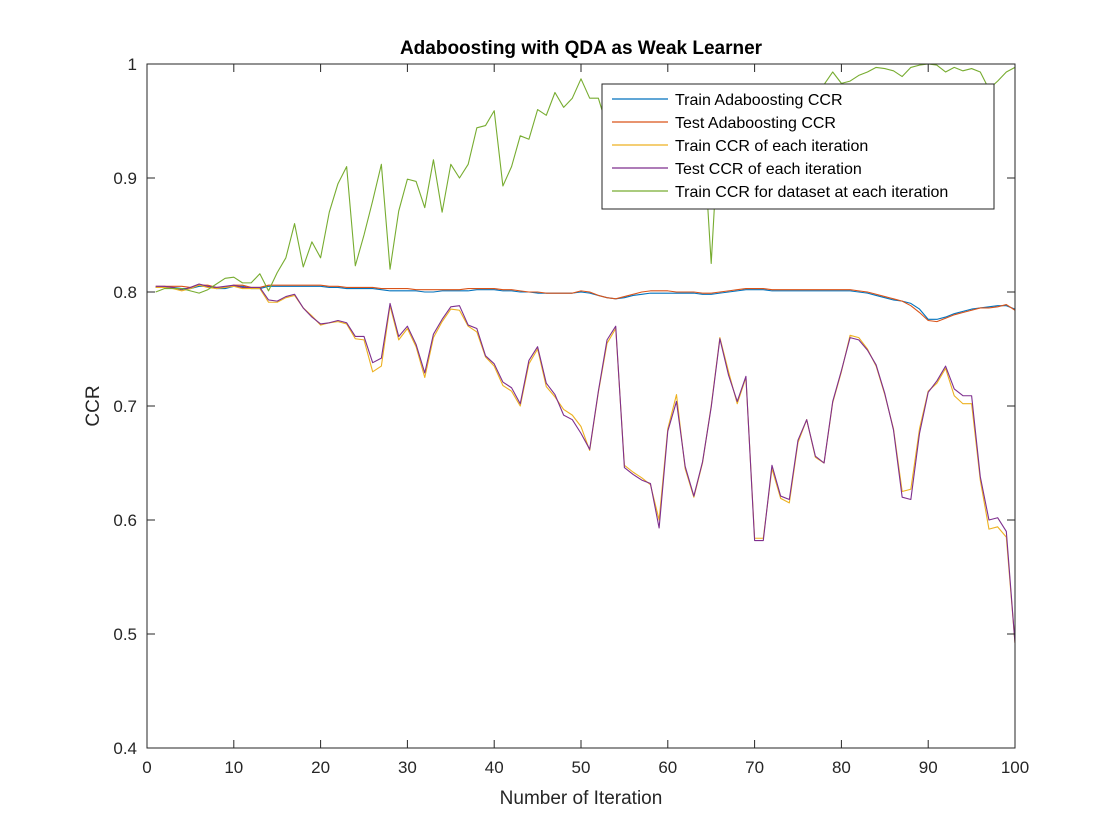 Image resolution: width=1120 pixels, height=840 pixels. I want to click on x-tick-label: 30, so click(407, 767).